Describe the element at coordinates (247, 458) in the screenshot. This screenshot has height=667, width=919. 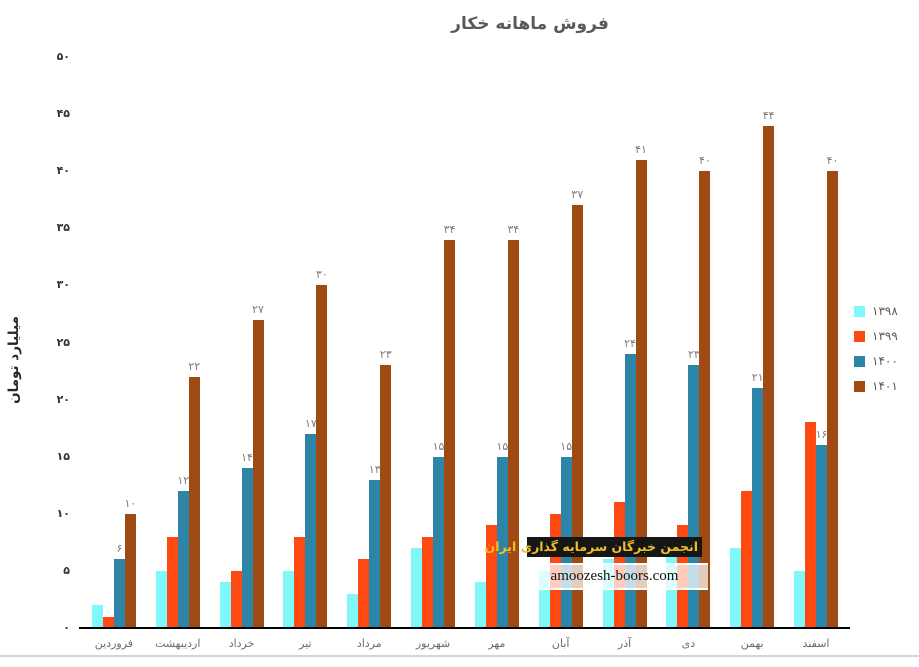
I see `bar-value-label: ۱۴` at that location.